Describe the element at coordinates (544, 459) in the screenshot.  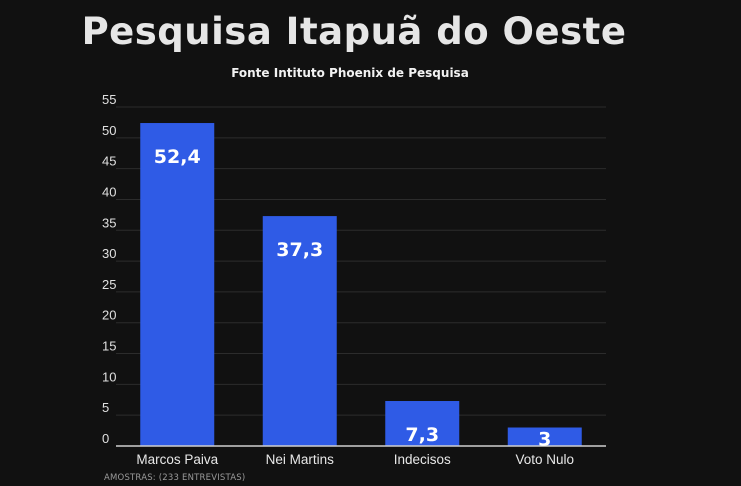
I see `x-category-label: Voto Nulo` at that location.